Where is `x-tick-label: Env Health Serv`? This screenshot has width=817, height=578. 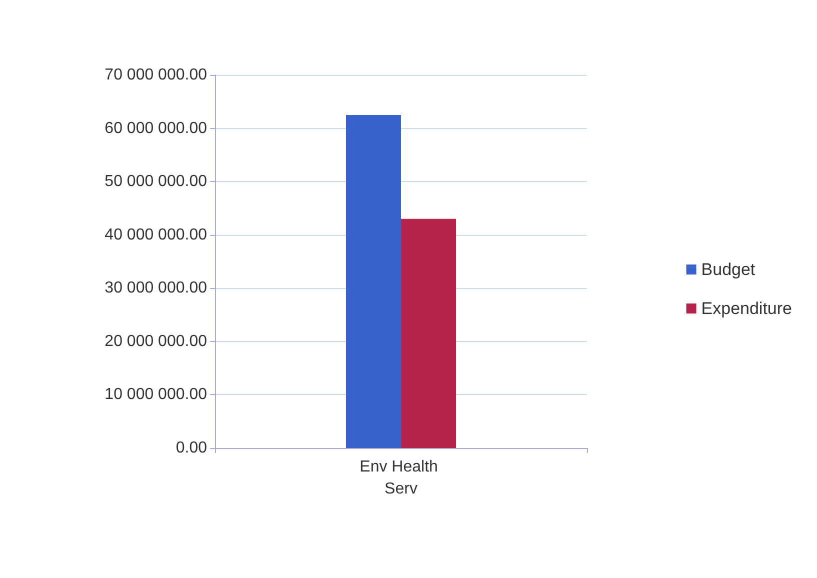
x-tick-label: Env Health Serv is located at coordinates (401, 478).